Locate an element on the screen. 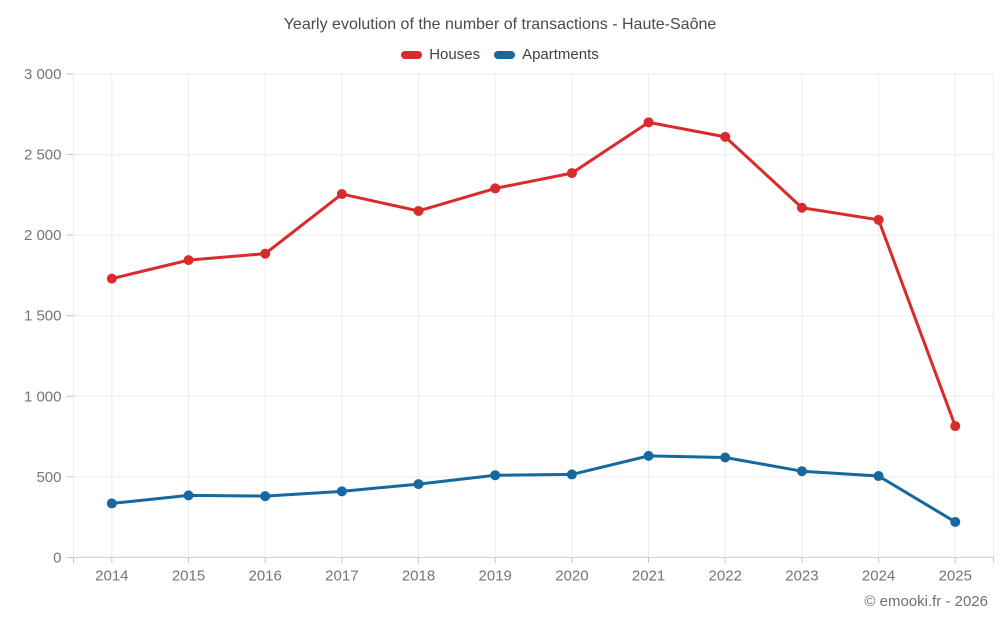  legend-label-houses: Houses is located at coordinates (455, 54).